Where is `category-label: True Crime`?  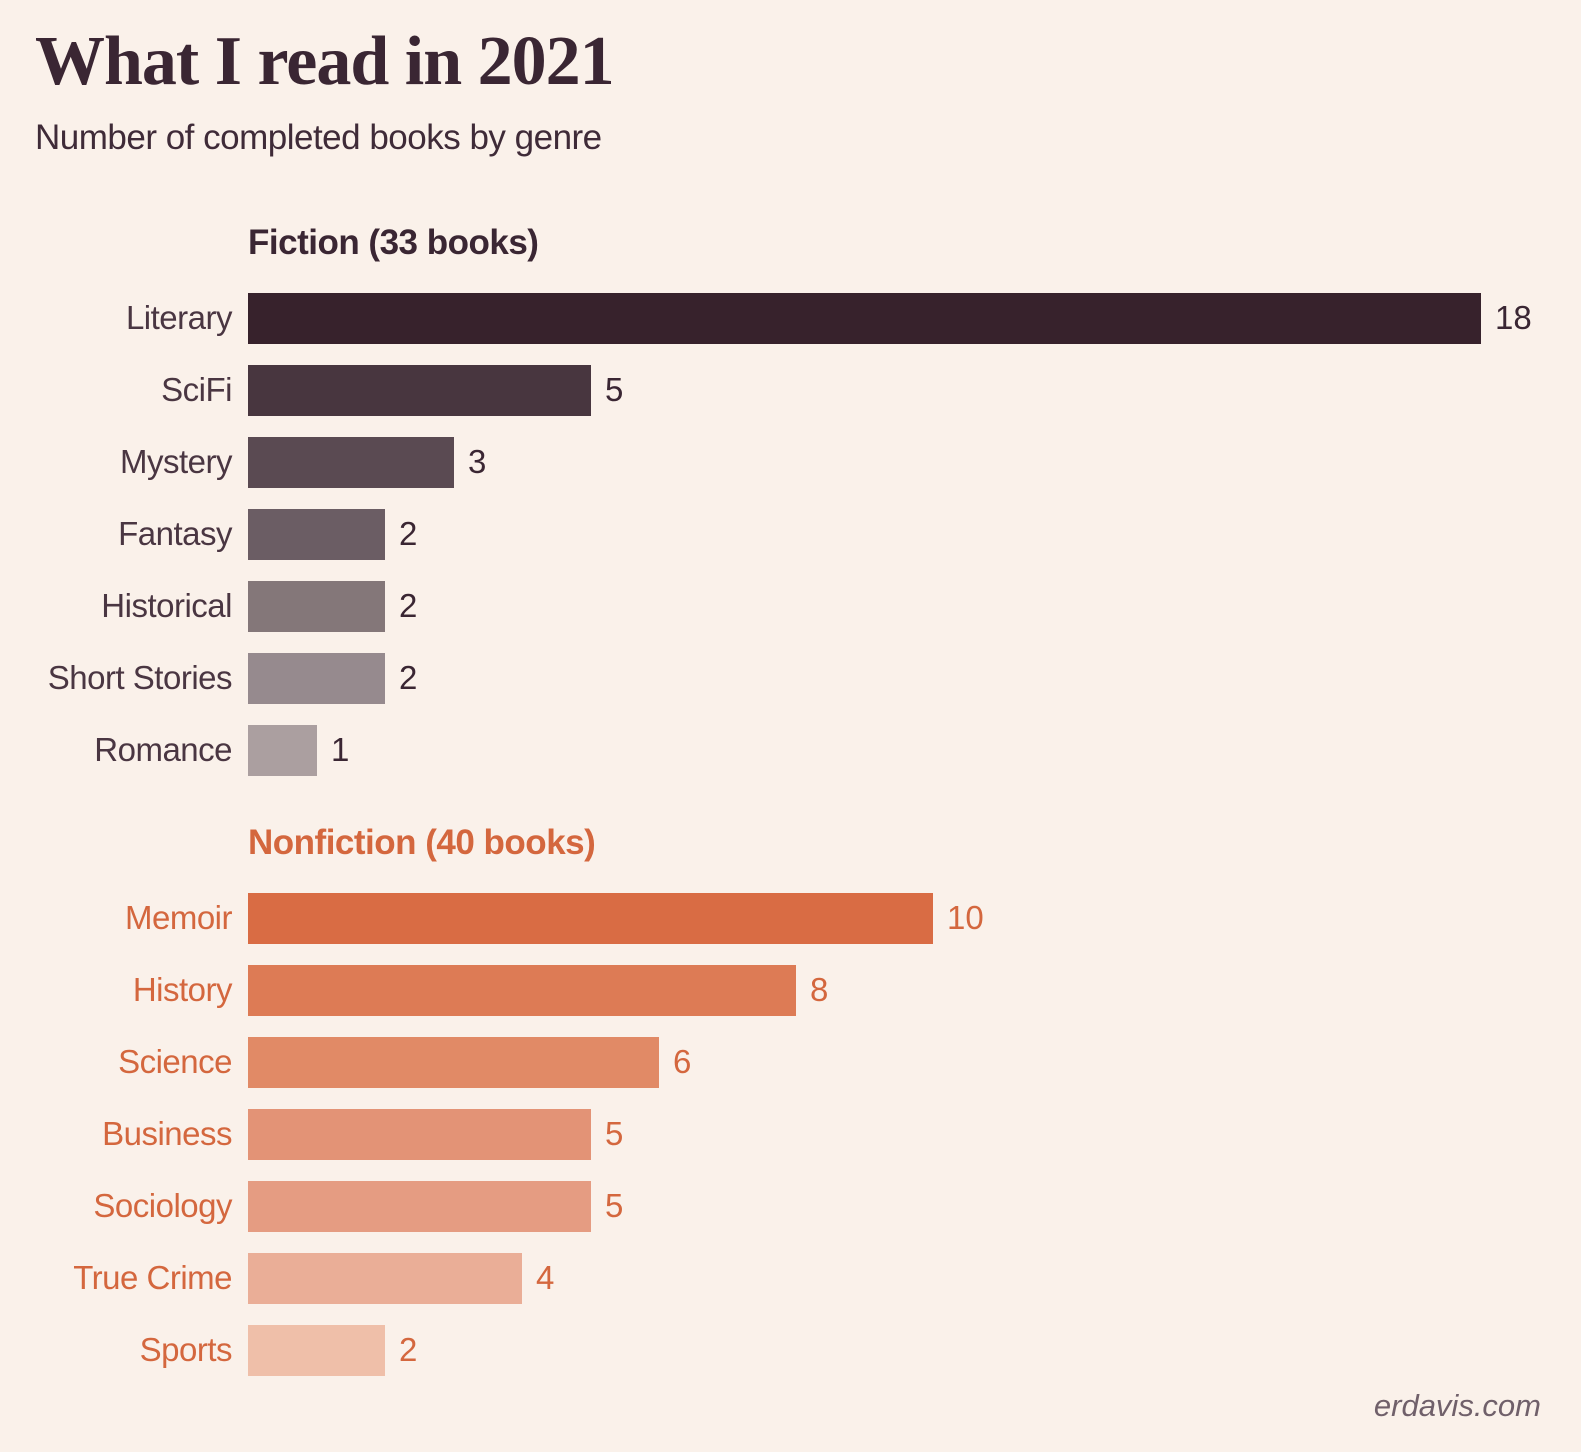
category-label: True Crime is located at coordinates (152, 1277).